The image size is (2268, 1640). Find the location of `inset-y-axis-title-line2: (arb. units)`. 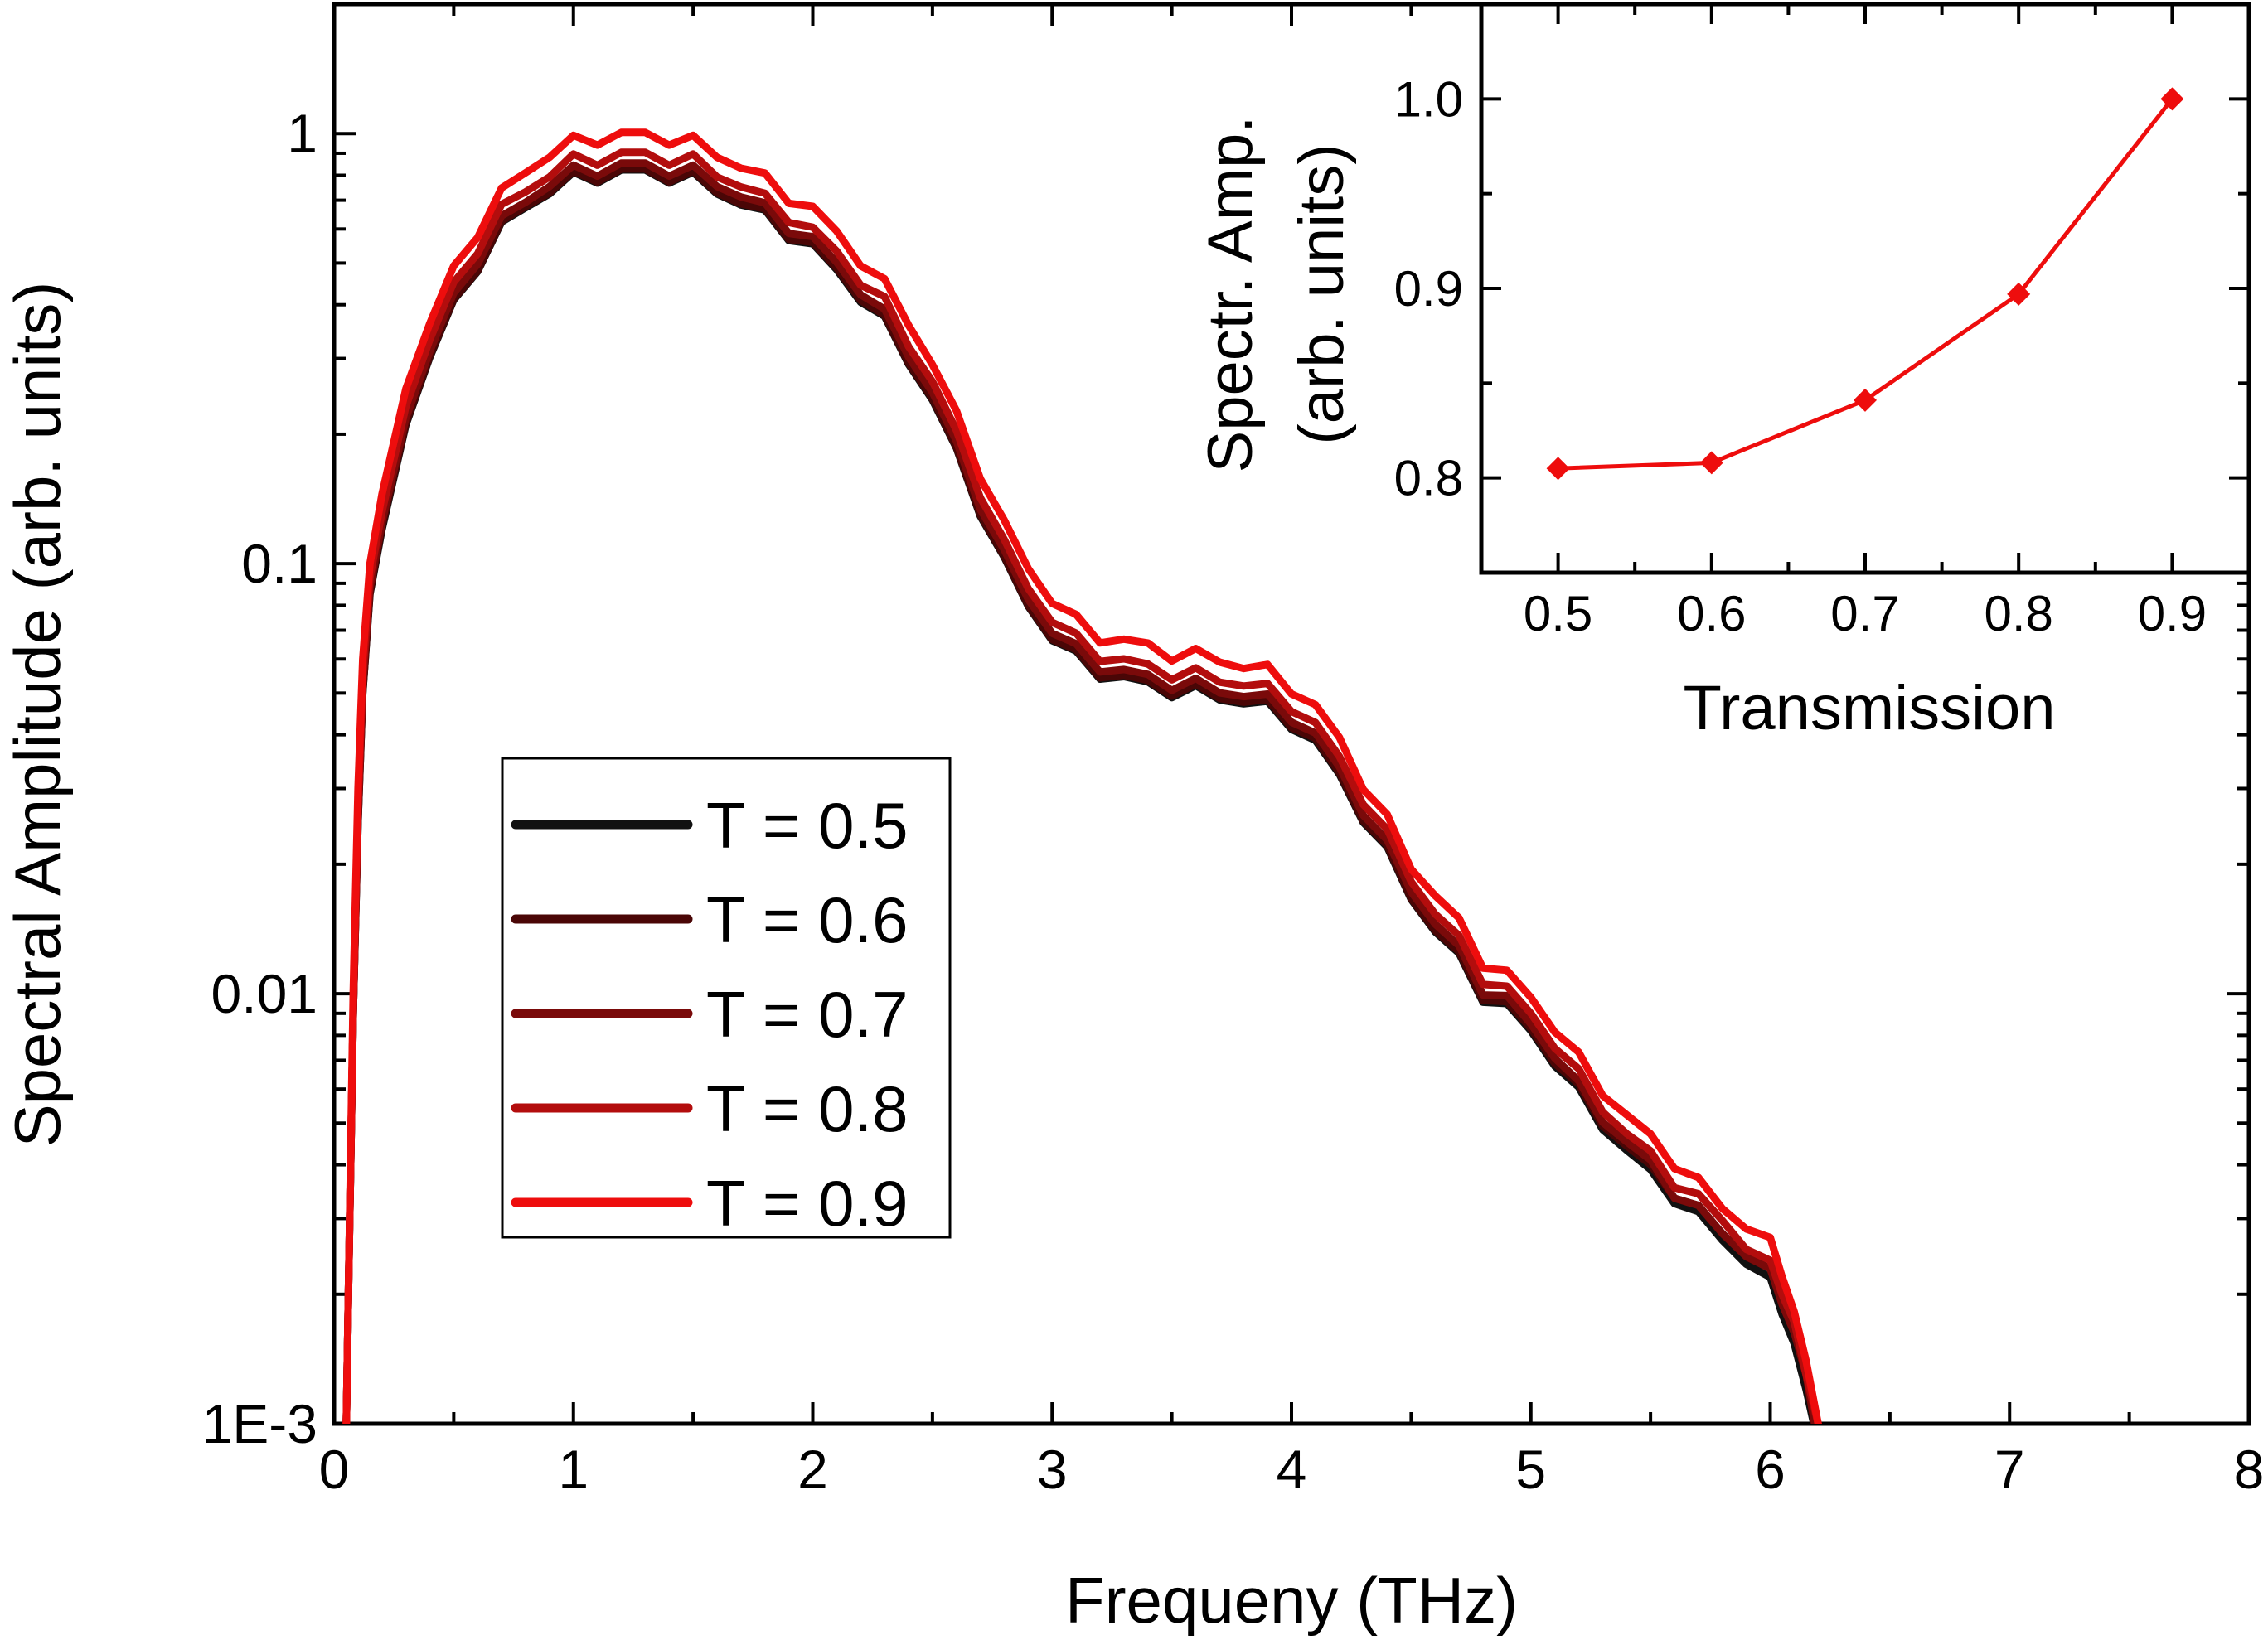

inset-y-axis-title-line2: (arb. units) is located at coordinates (1322, 293).